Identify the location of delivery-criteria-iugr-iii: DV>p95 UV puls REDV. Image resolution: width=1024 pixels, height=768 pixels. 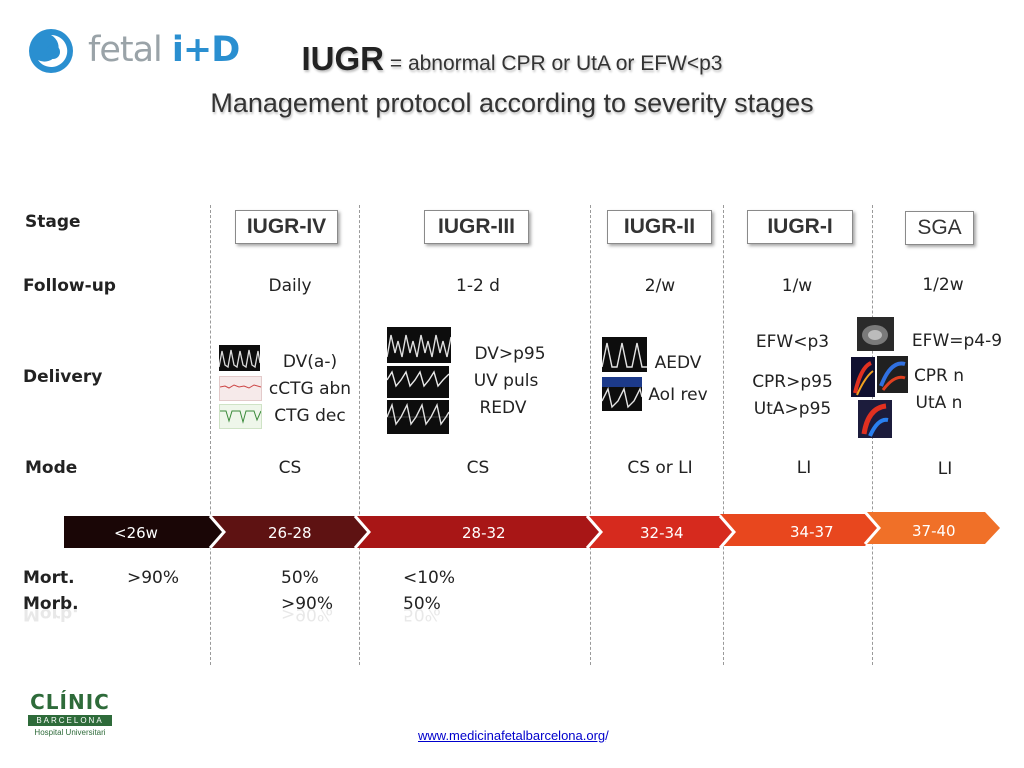
(503, 381).